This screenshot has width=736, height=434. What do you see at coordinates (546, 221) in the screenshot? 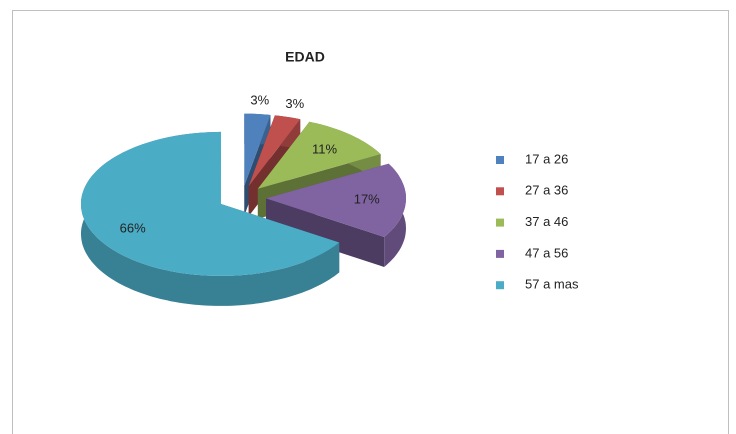
I see `legend-label: 37 a 46` at bounding box center [546, 221].